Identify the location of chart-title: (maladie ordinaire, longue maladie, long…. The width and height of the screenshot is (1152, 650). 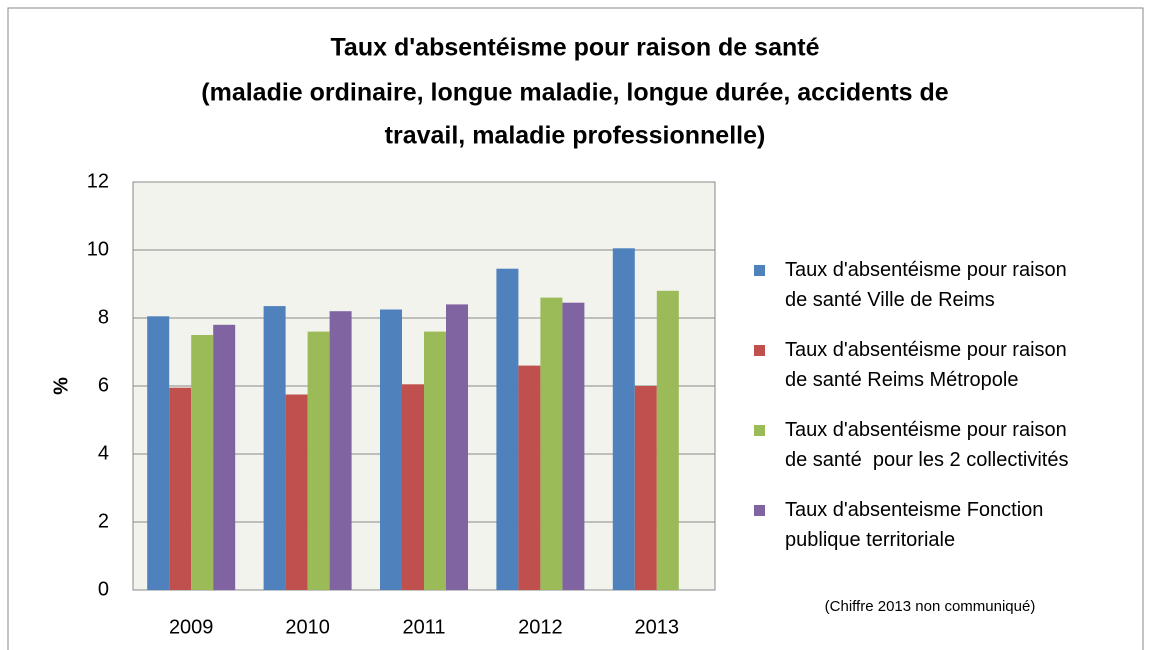
(575, 93).